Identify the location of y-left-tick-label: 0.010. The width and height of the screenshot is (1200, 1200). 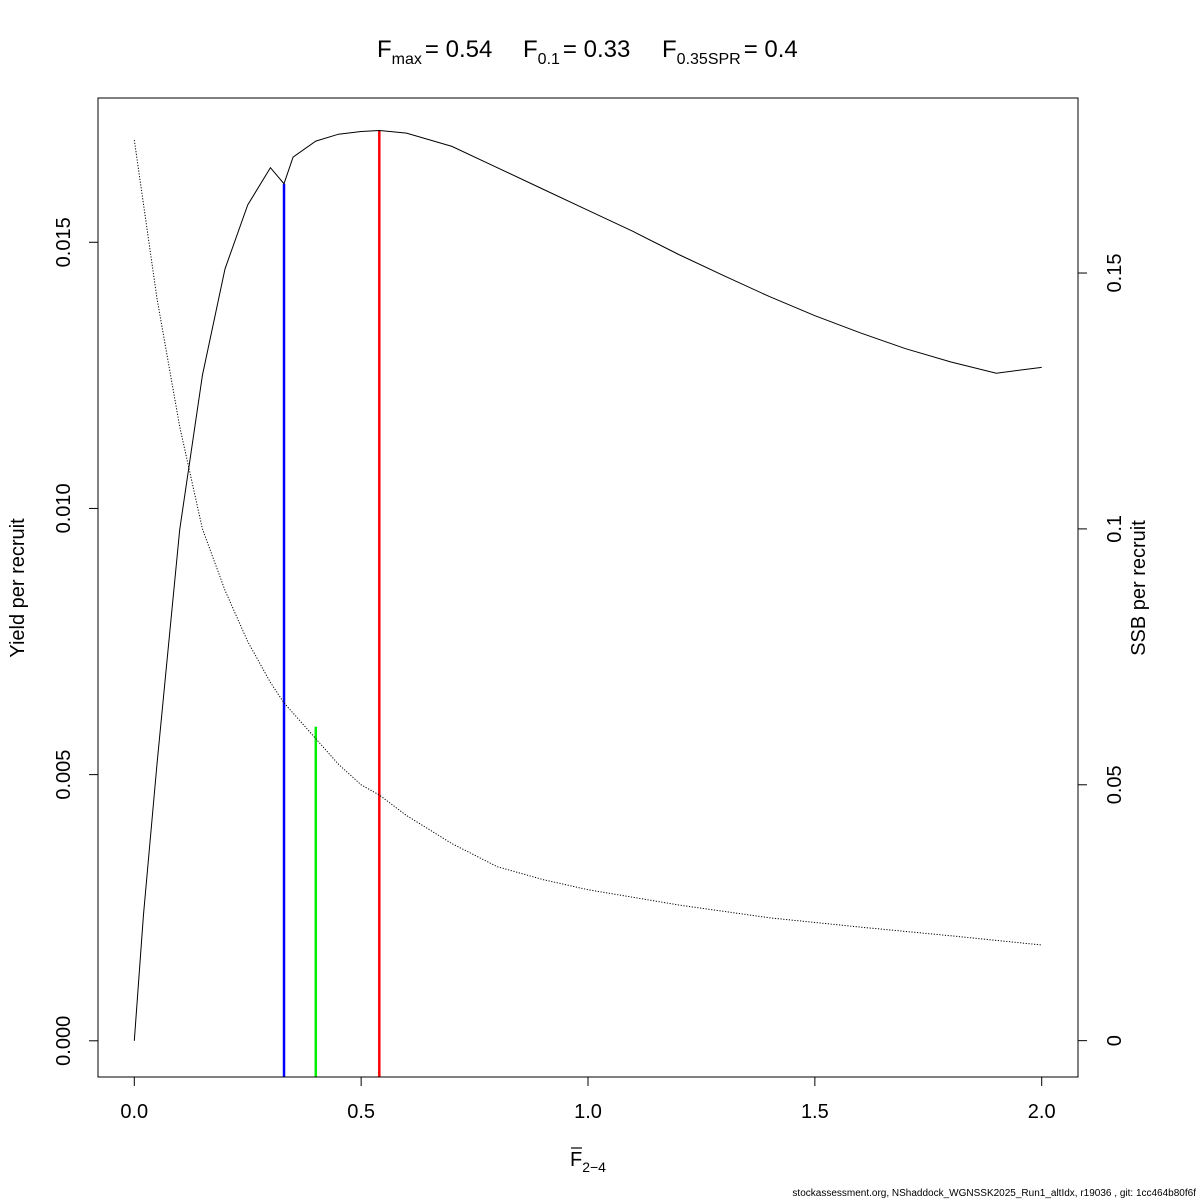
(64, 508).